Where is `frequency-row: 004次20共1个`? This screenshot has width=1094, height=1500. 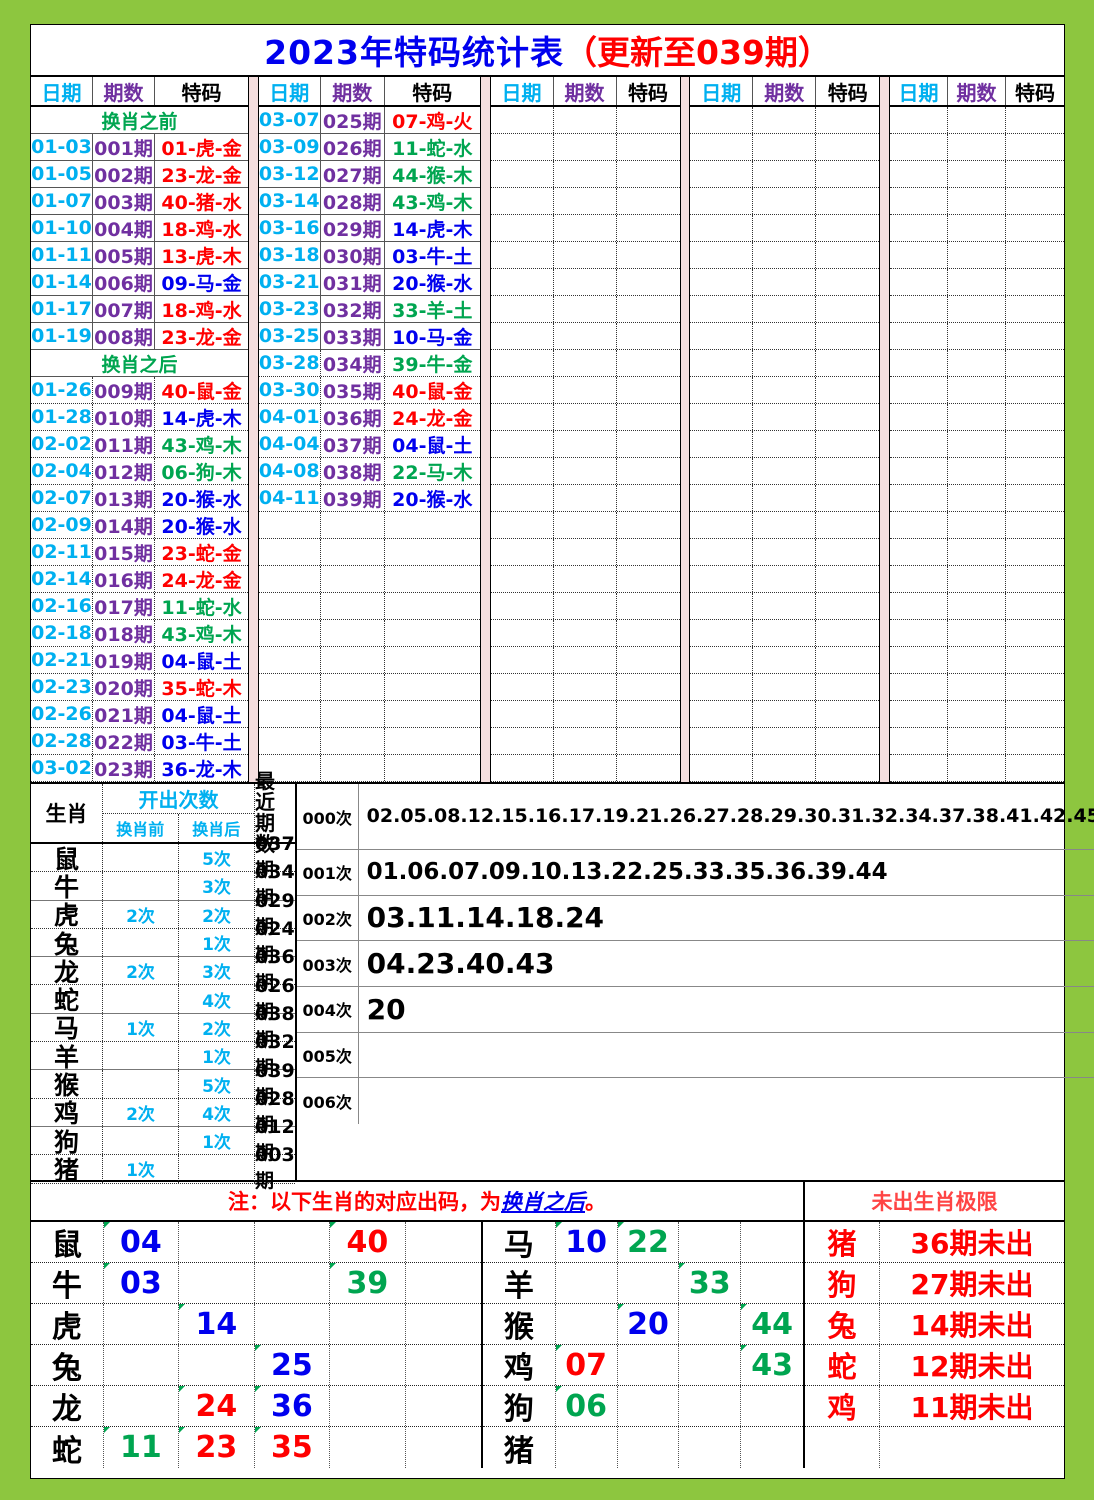
frequency-row: 004次20共1个 is located at coordinates (695, 1009).